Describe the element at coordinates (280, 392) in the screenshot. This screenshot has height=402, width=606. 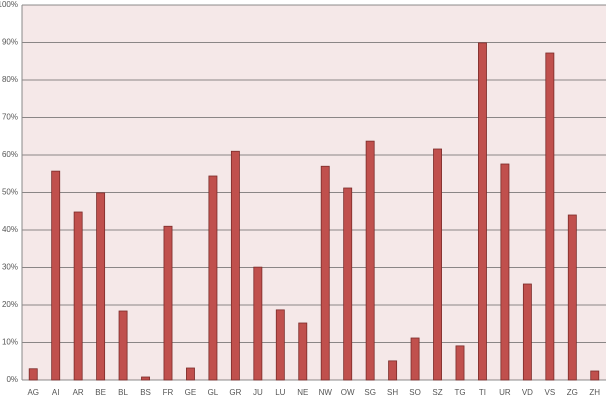
I see `x-tick-label: LU` at that location.